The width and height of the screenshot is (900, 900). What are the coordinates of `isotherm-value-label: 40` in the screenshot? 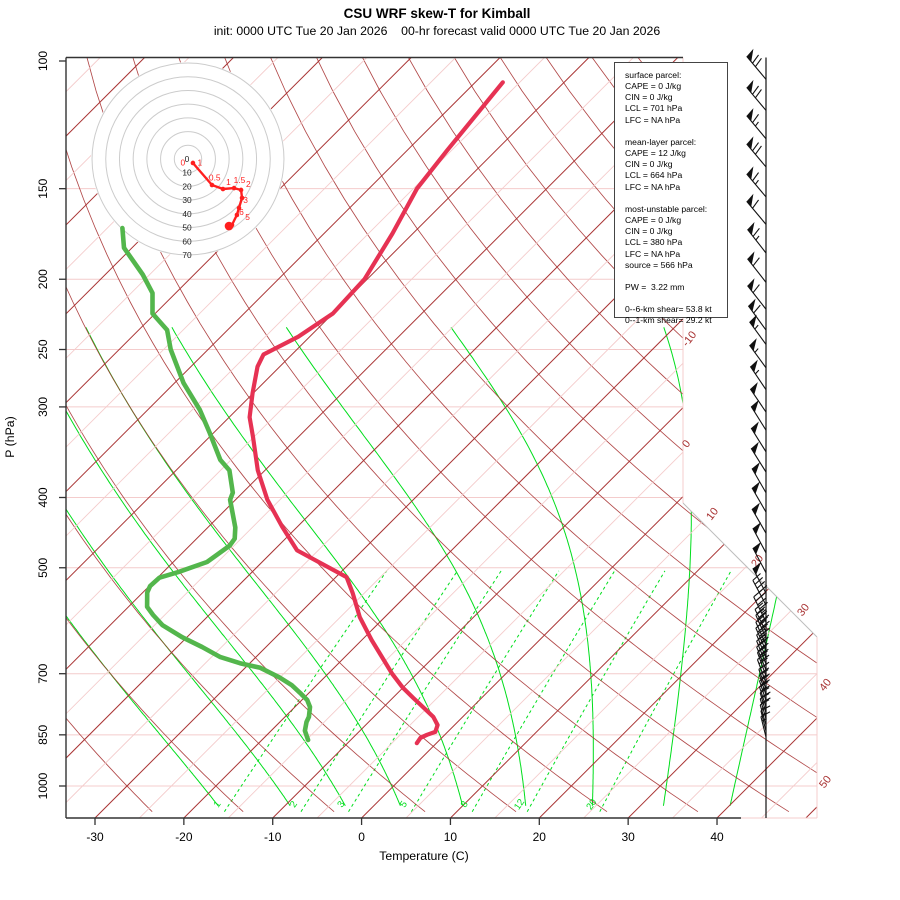 It's located at (825, 685).